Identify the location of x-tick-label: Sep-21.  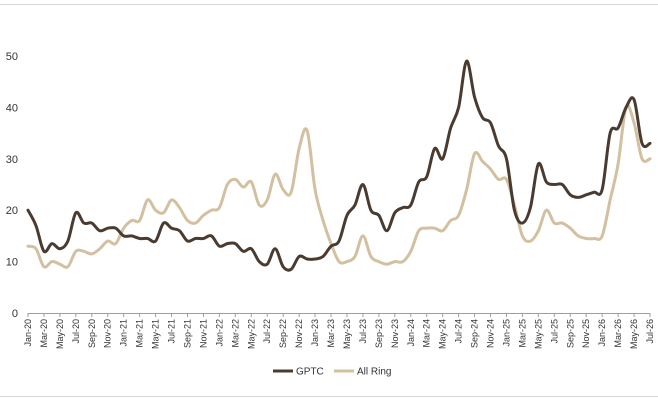
(187, 333).